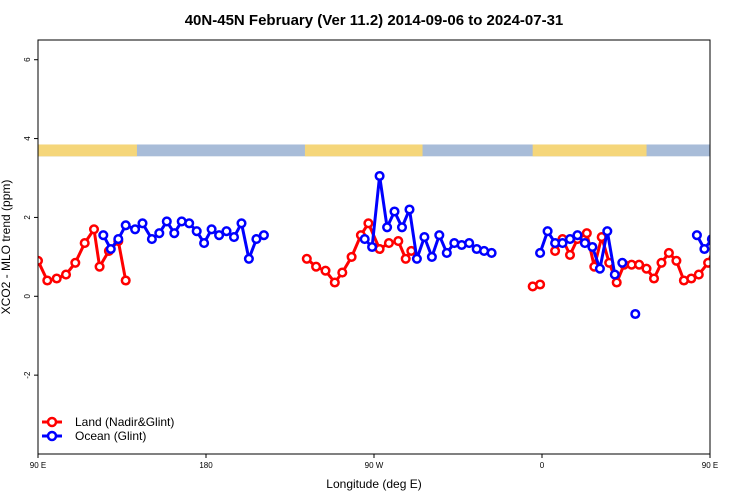 Image resolution: width=750 pixels, height=500 pixels. Describe the element at coordinates (52, 422) in the screenshot. I see `legend-land-marker` at that location.